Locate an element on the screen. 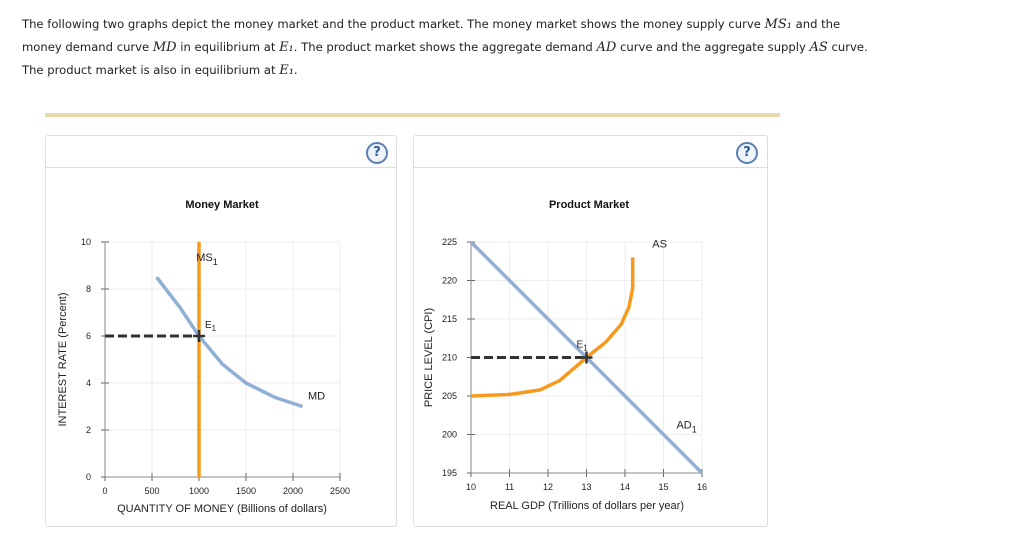 This screenshot has height=541, width=1024. x-tick-label: 11 is located at coordinates (509, 487).